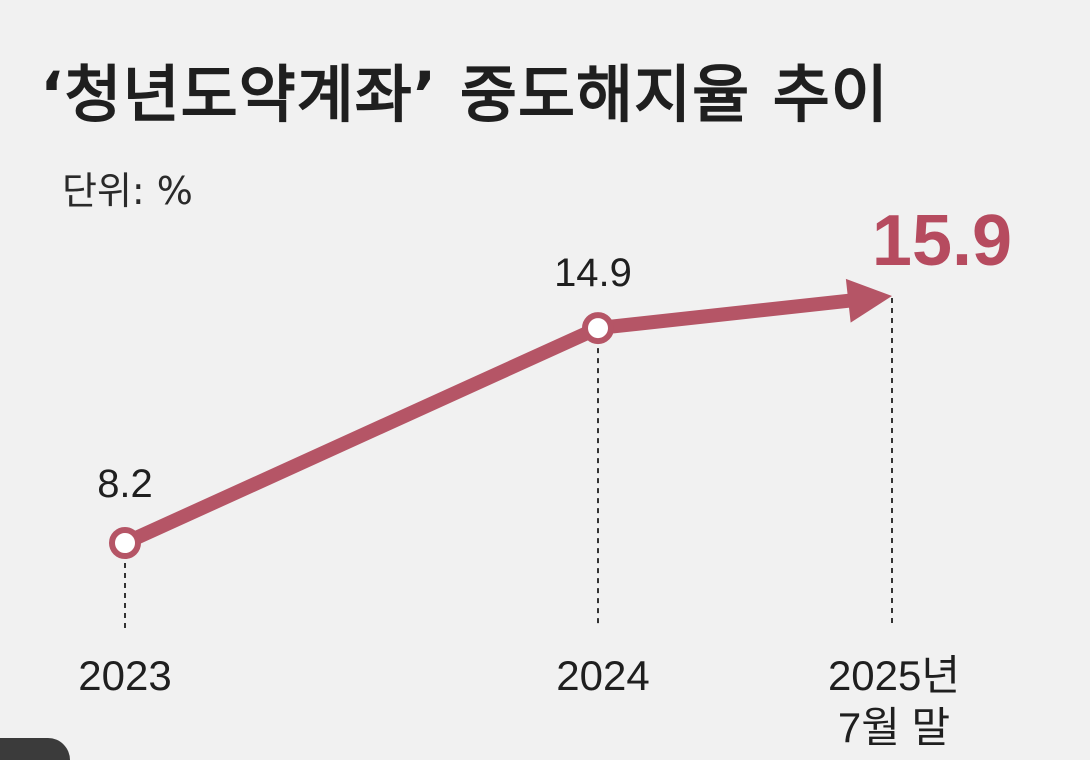 The width and height of the screenshot is (1090, 760). What do you see at coordinates (602, 675) in the screenshot?
I see `x-tick-label-1: 2024` at bounding box center [602, 675].